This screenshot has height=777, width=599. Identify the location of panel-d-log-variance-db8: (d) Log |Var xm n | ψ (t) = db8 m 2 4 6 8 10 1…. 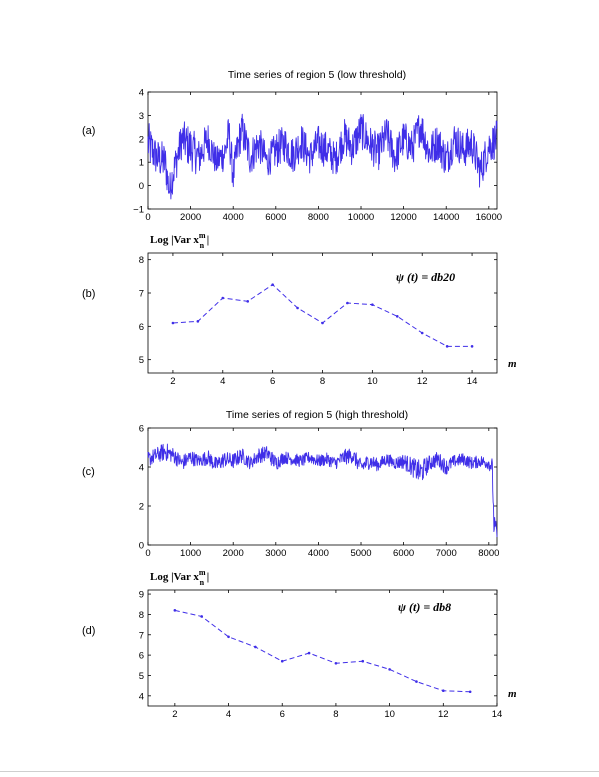
(299, 644).